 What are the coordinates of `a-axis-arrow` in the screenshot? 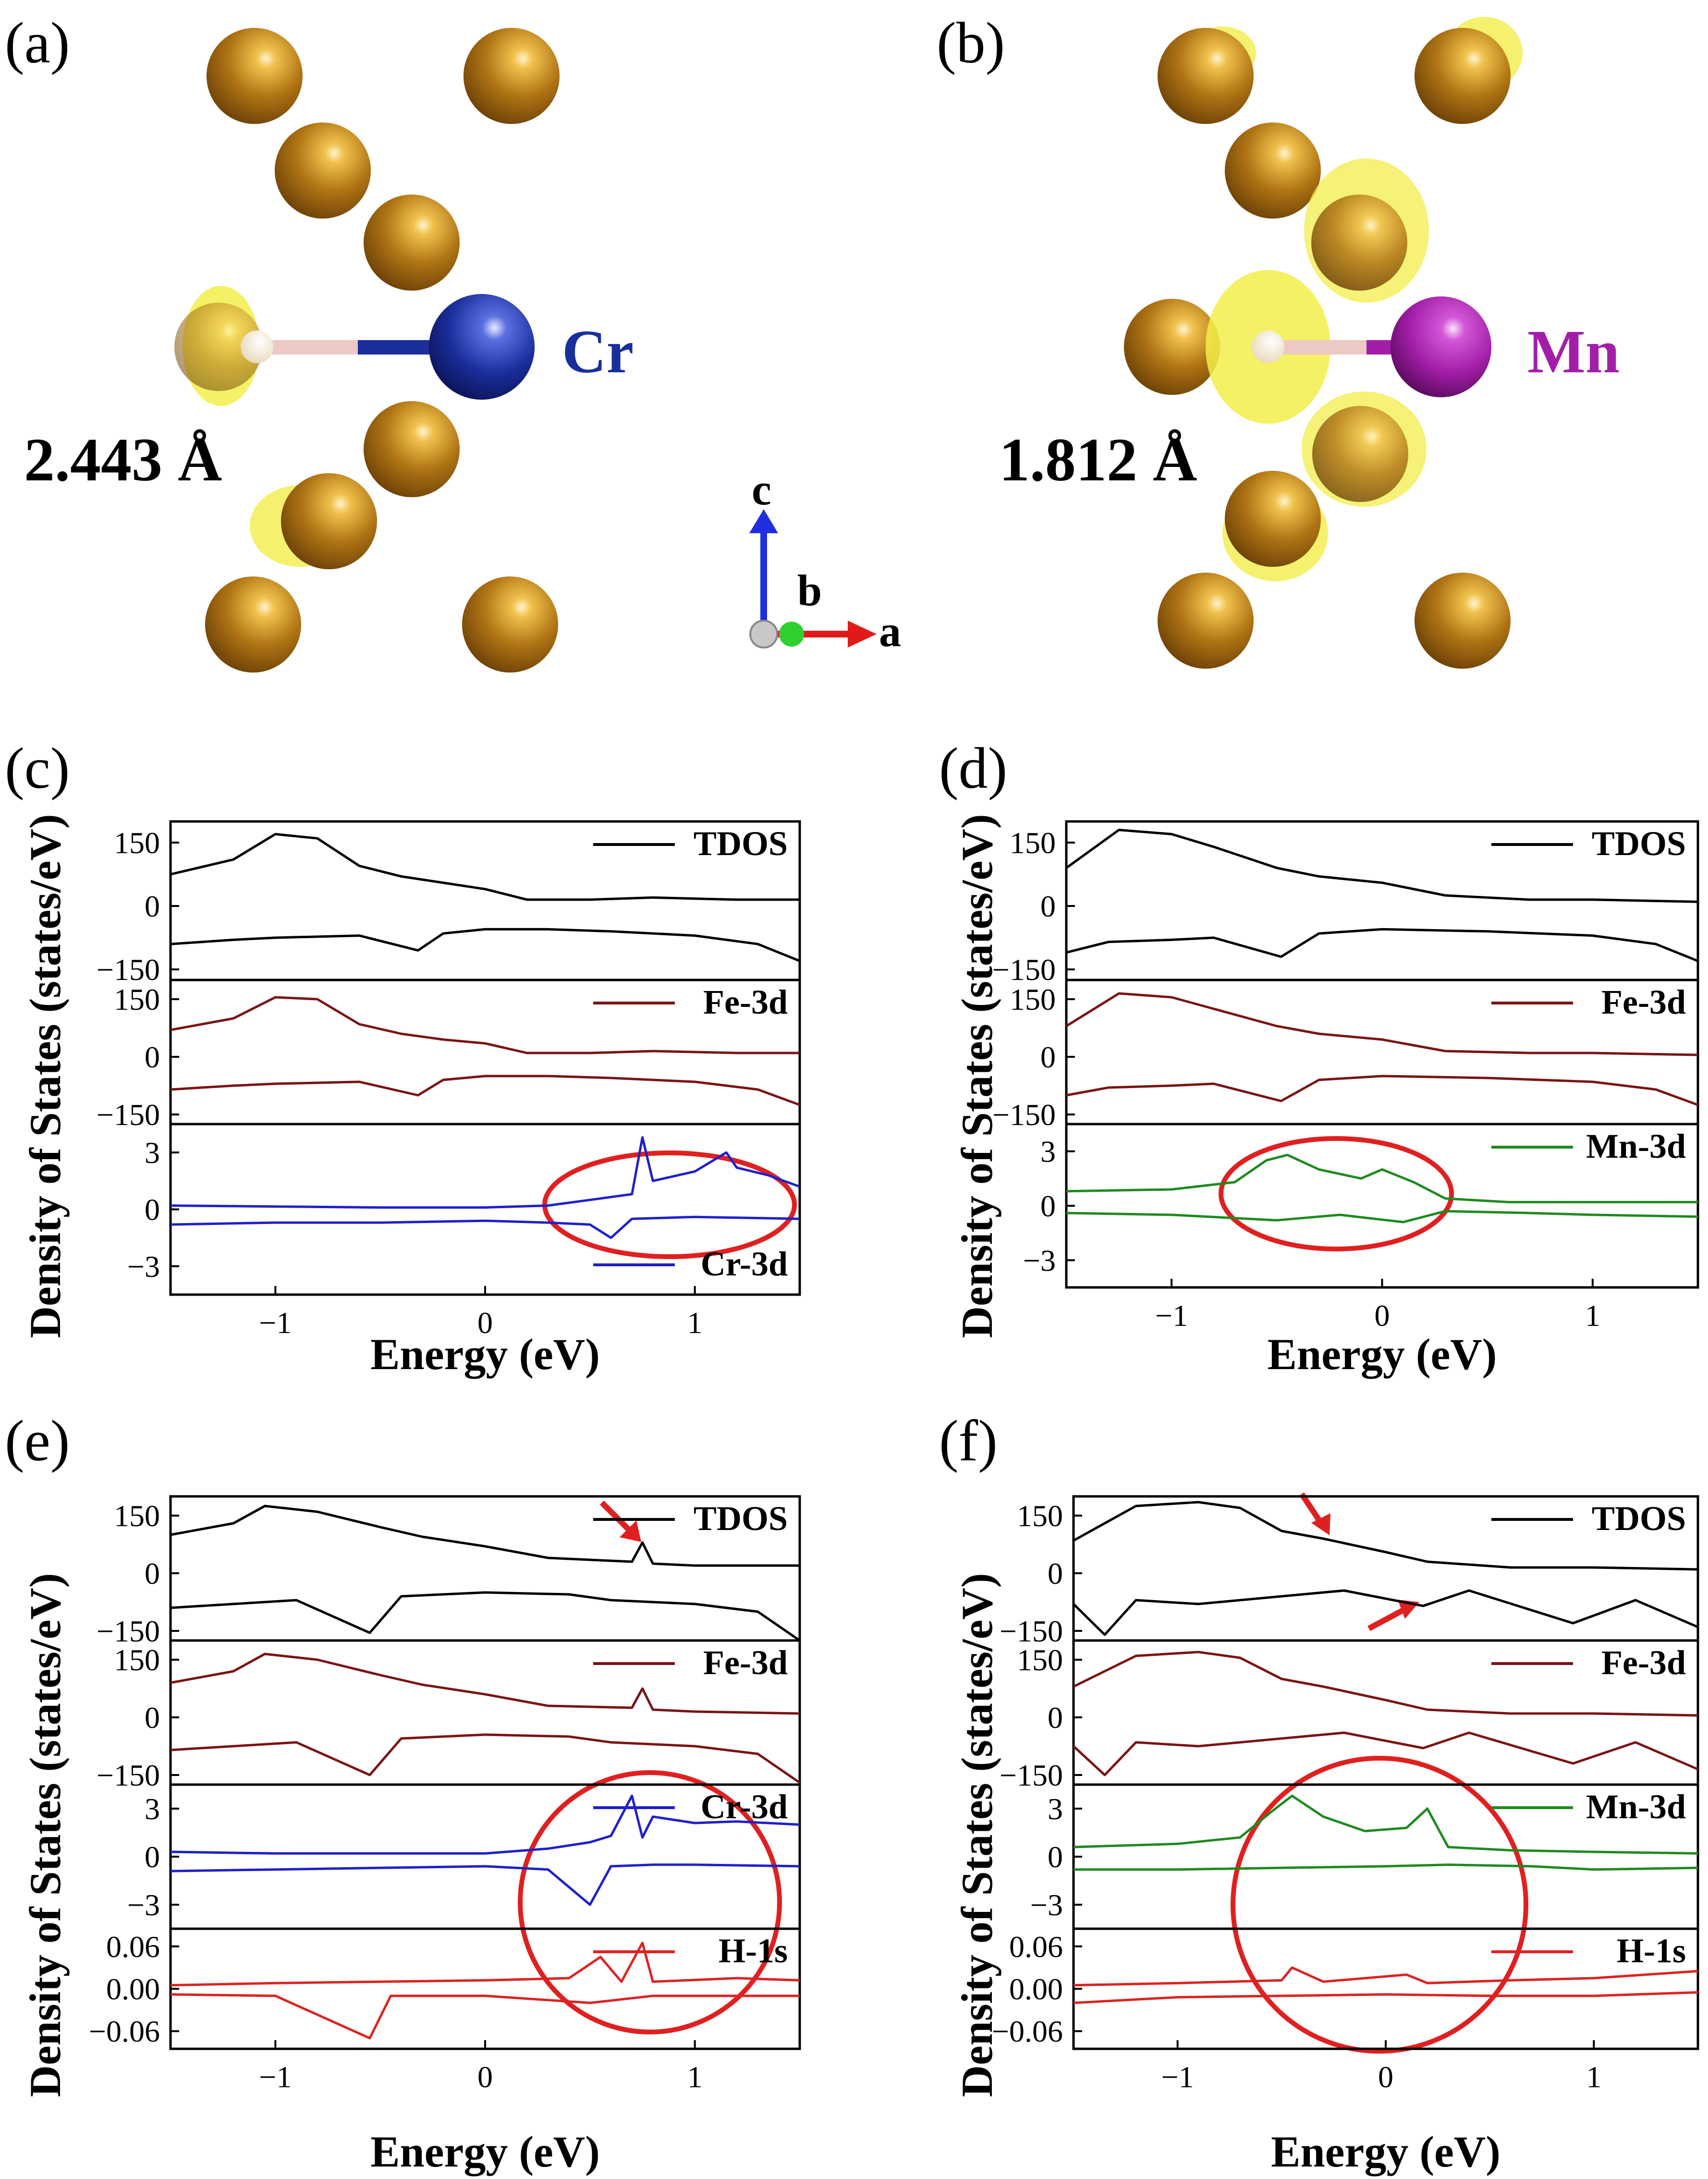 It's located at (862, 634).